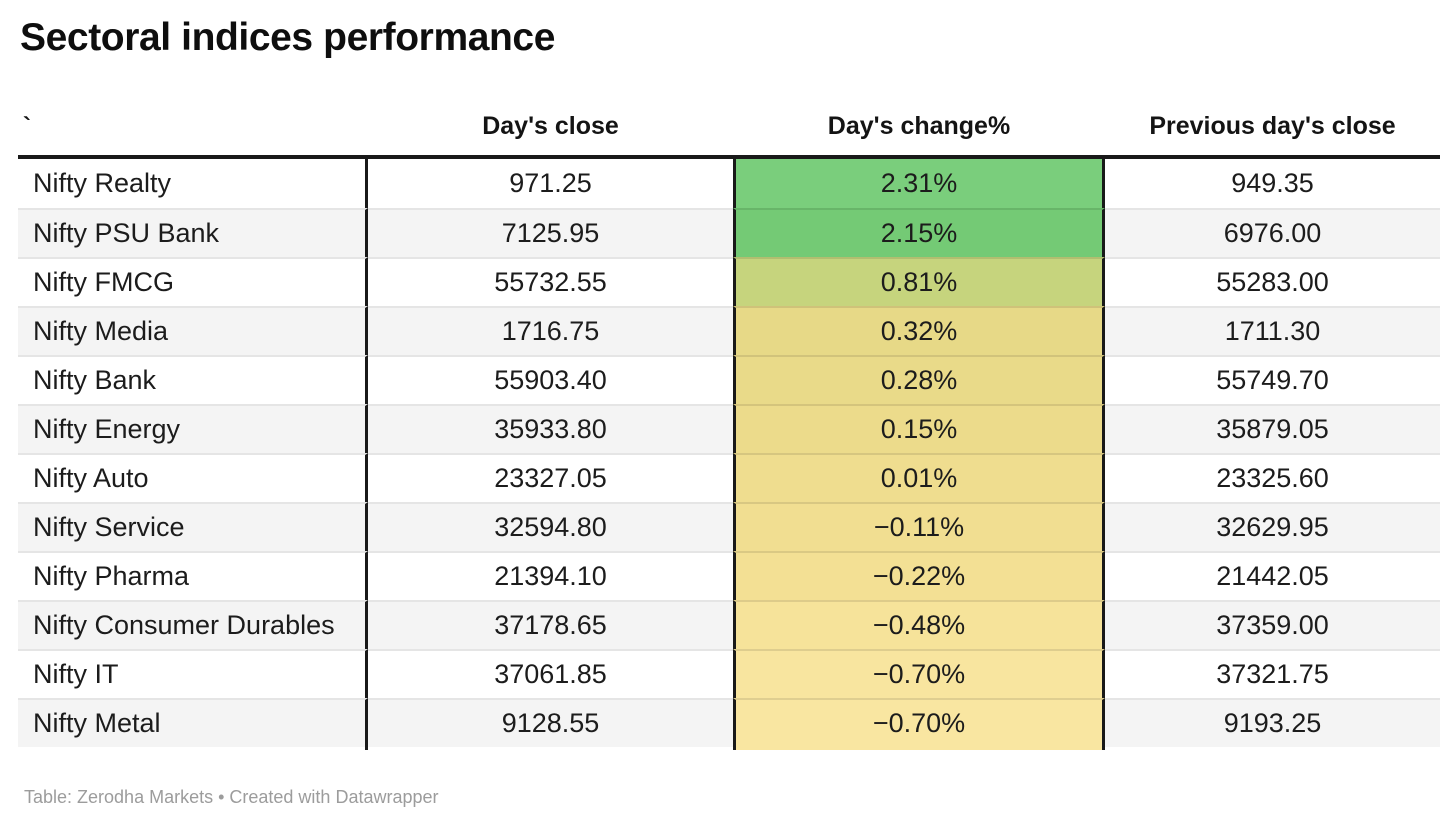 This screenshot has width=1456, height=828. Describe the element at coordinates (288, 37) in the screenshot. I see `page-title: Sectoral indices performance` at that location.